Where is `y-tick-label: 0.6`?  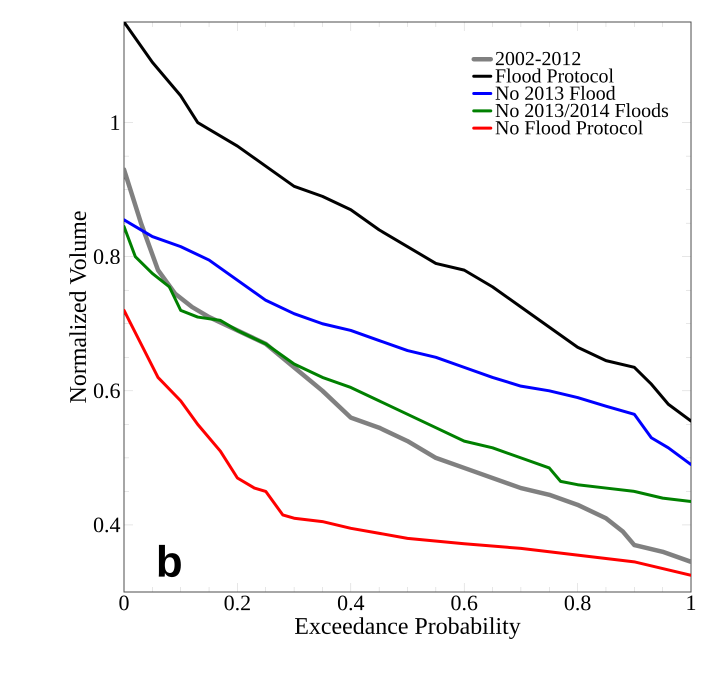 y-tick-label: 0.6 is located at coordinates (107, 390).